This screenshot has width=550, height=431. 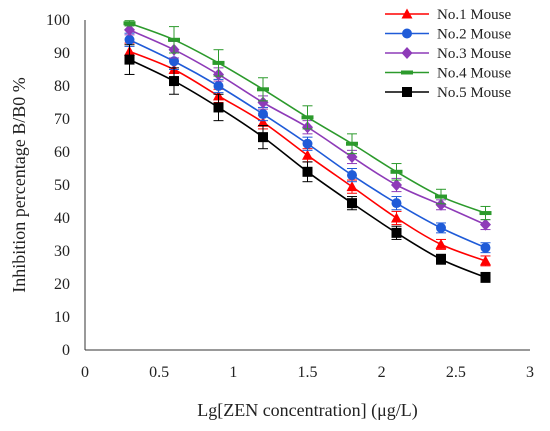 What do you see at coordinates (19, 184) in the screenshot?
I see `y-axis-title: Inhibition percentage B/B0 %` at bounding box center [19, 184].